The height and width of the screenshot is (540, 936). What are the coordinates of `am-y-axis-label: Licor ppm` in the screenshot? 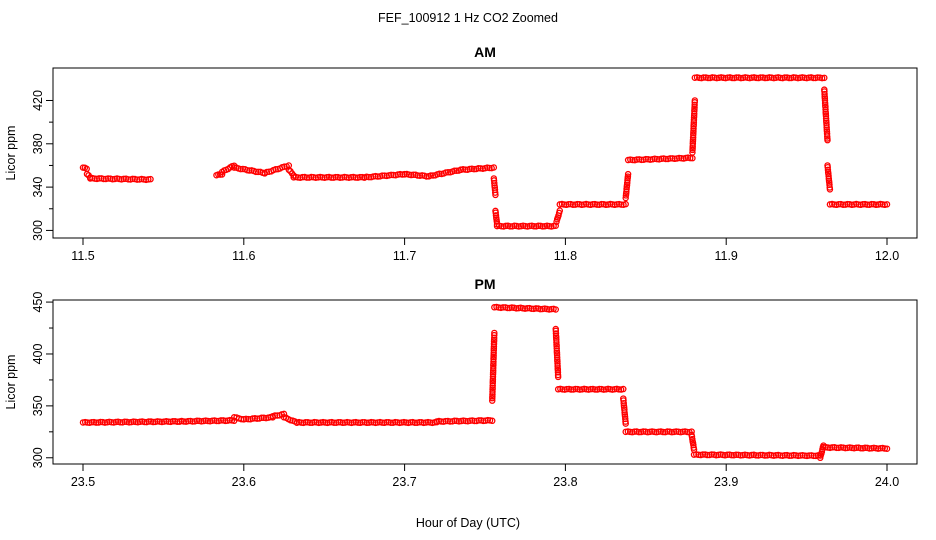 It's located at (11, 153).